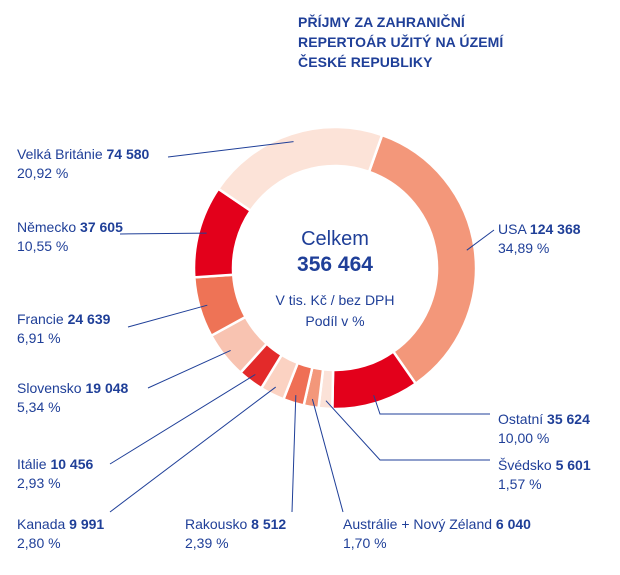  What do you see at coordinates (568, 419) in the screenshot?
I see `label-value-ostatní: 35 624` at bounding box center [568, 419].